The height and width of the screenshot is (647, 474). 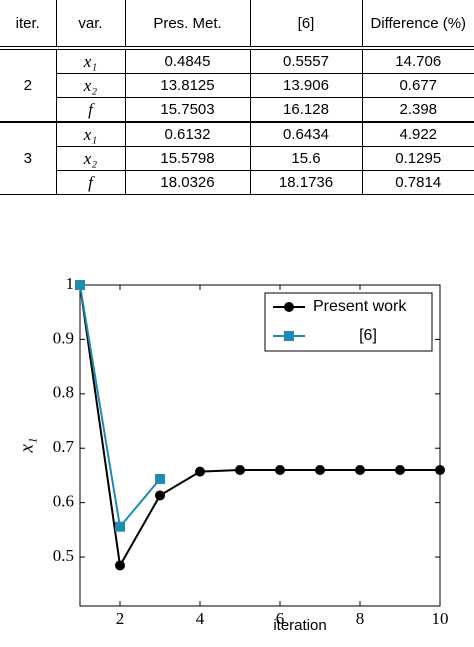 I want to click on header-row: iter. var. Pres. Met. [6] Difference (%), so click(x=237, y=25).